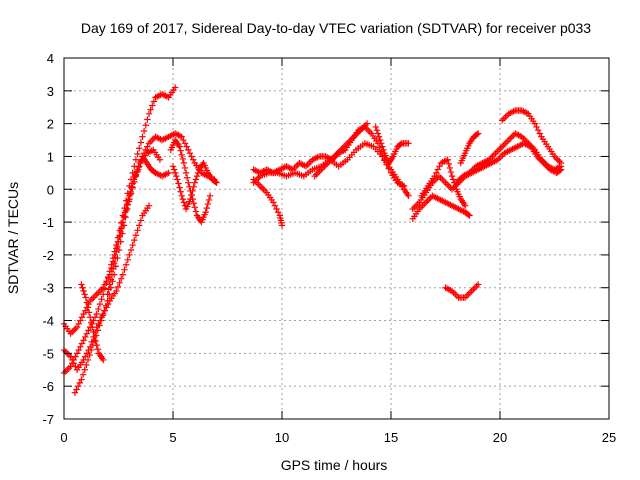 The height and width of the screenshot is (480, 640). I want to click on y-tick-label: -6, so click(48, 386).